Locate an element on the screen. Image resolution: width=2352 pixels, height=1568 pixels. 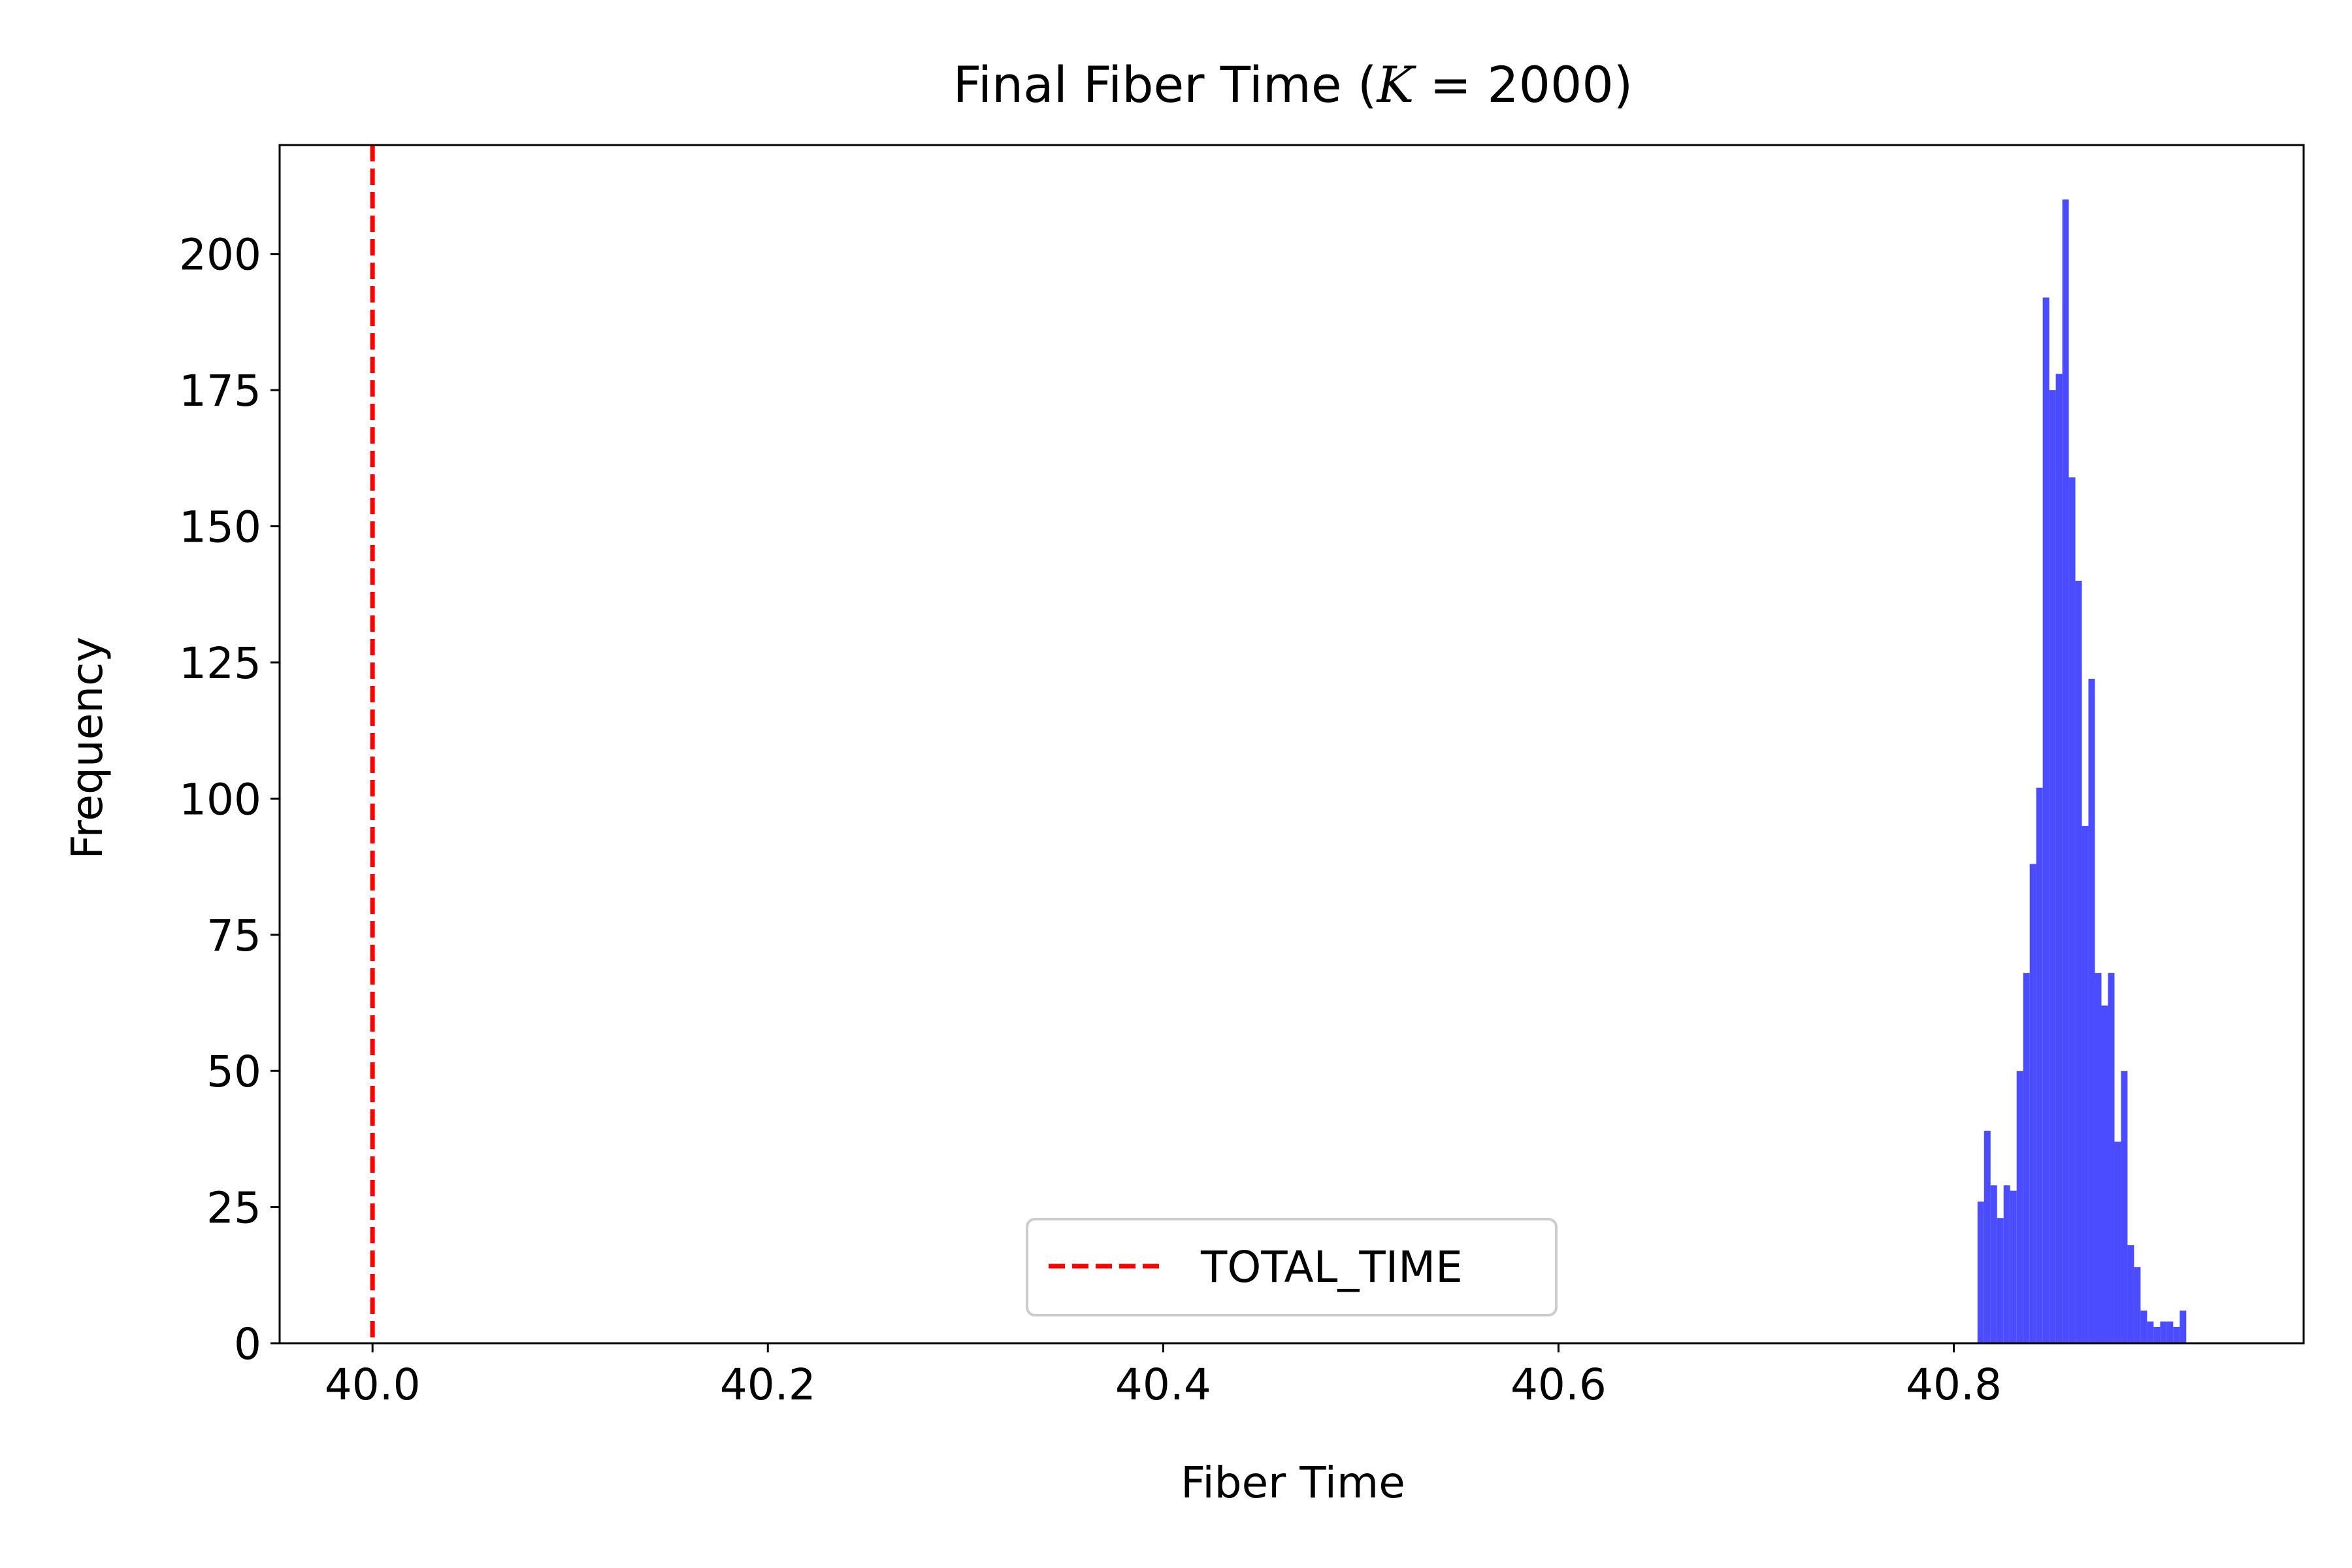
chart-title: Final Fiber Time (K = 2000) is located at coordinates (1293, 85).